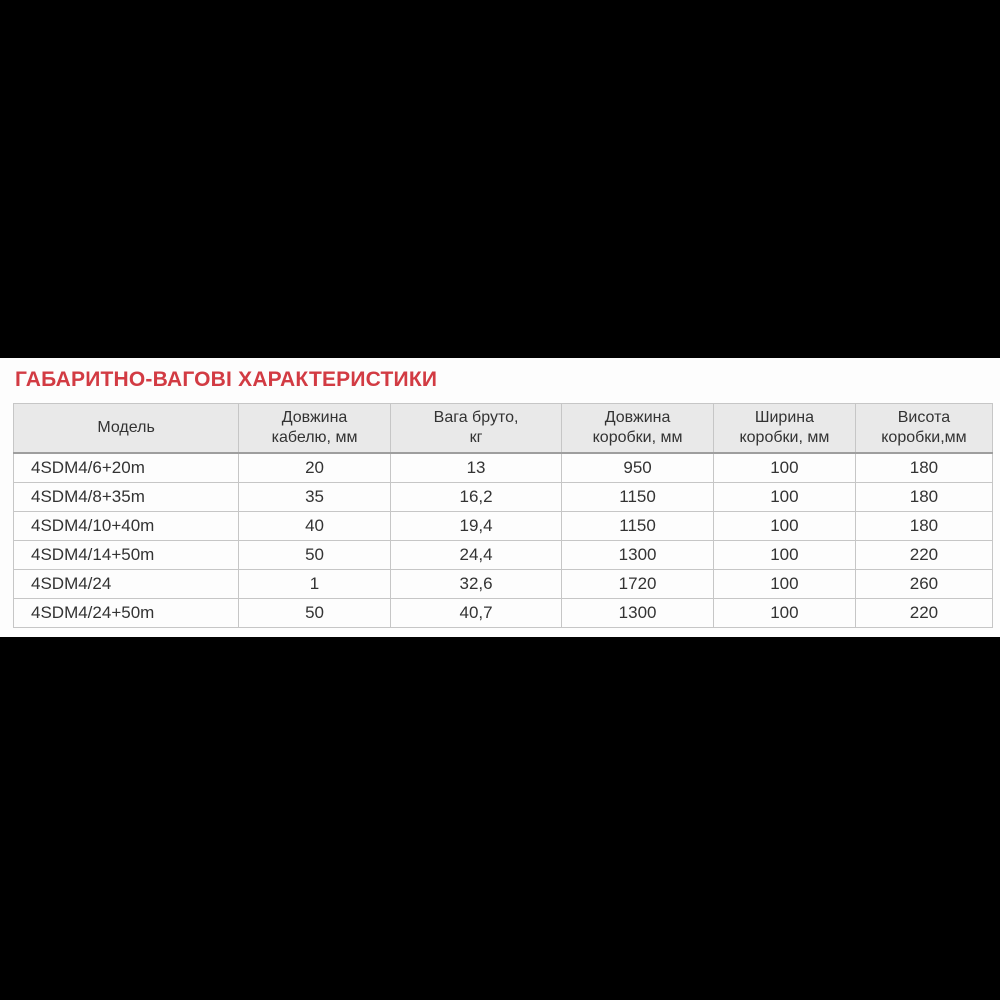 The height and width of the screenshot is (1000, 1000). Describe the element at coordinates (126, 526) in the screenshot. I see `model-cell: 4SDM4/10+40m` at that location.